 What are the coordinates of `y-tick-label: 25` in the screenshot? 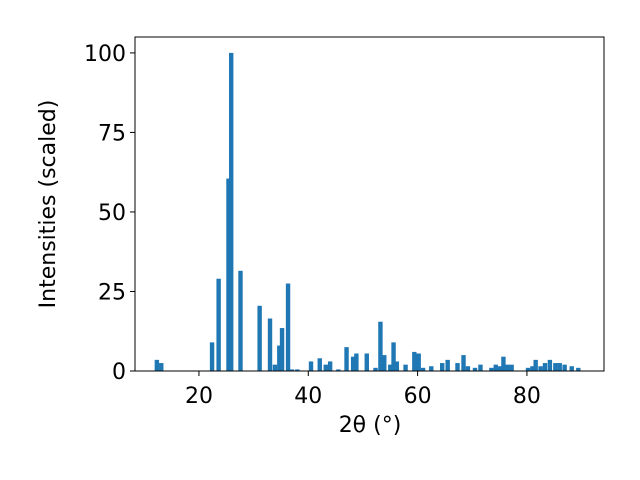 It's located at (112, 292).